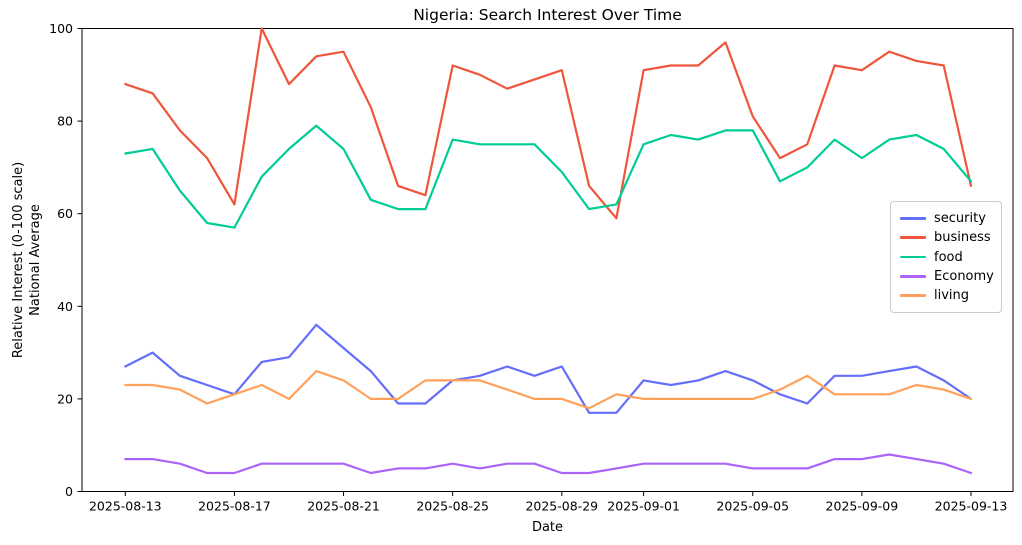 Image resolution: width=1022 pixels, height=545 pixels. I want to click on legend-swatch-business, so click(913, 238).